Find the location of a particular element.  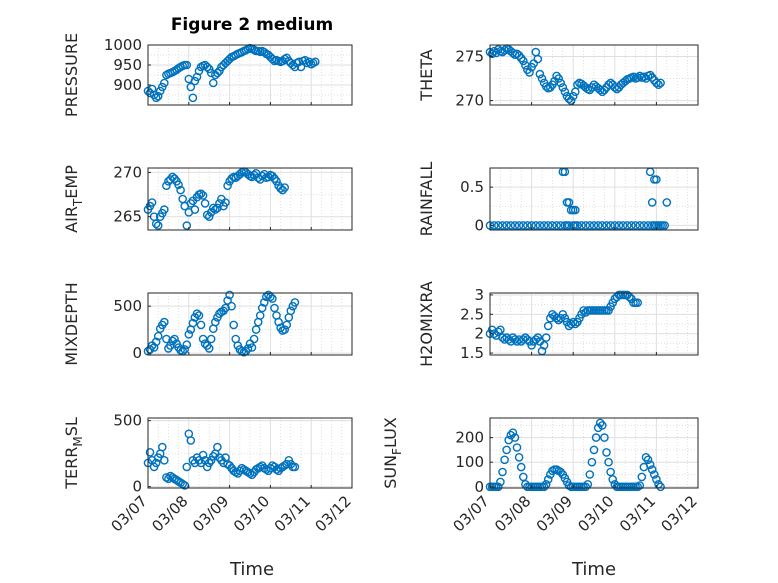

y-tick-label: 275 is located at coordinates (469, 56).